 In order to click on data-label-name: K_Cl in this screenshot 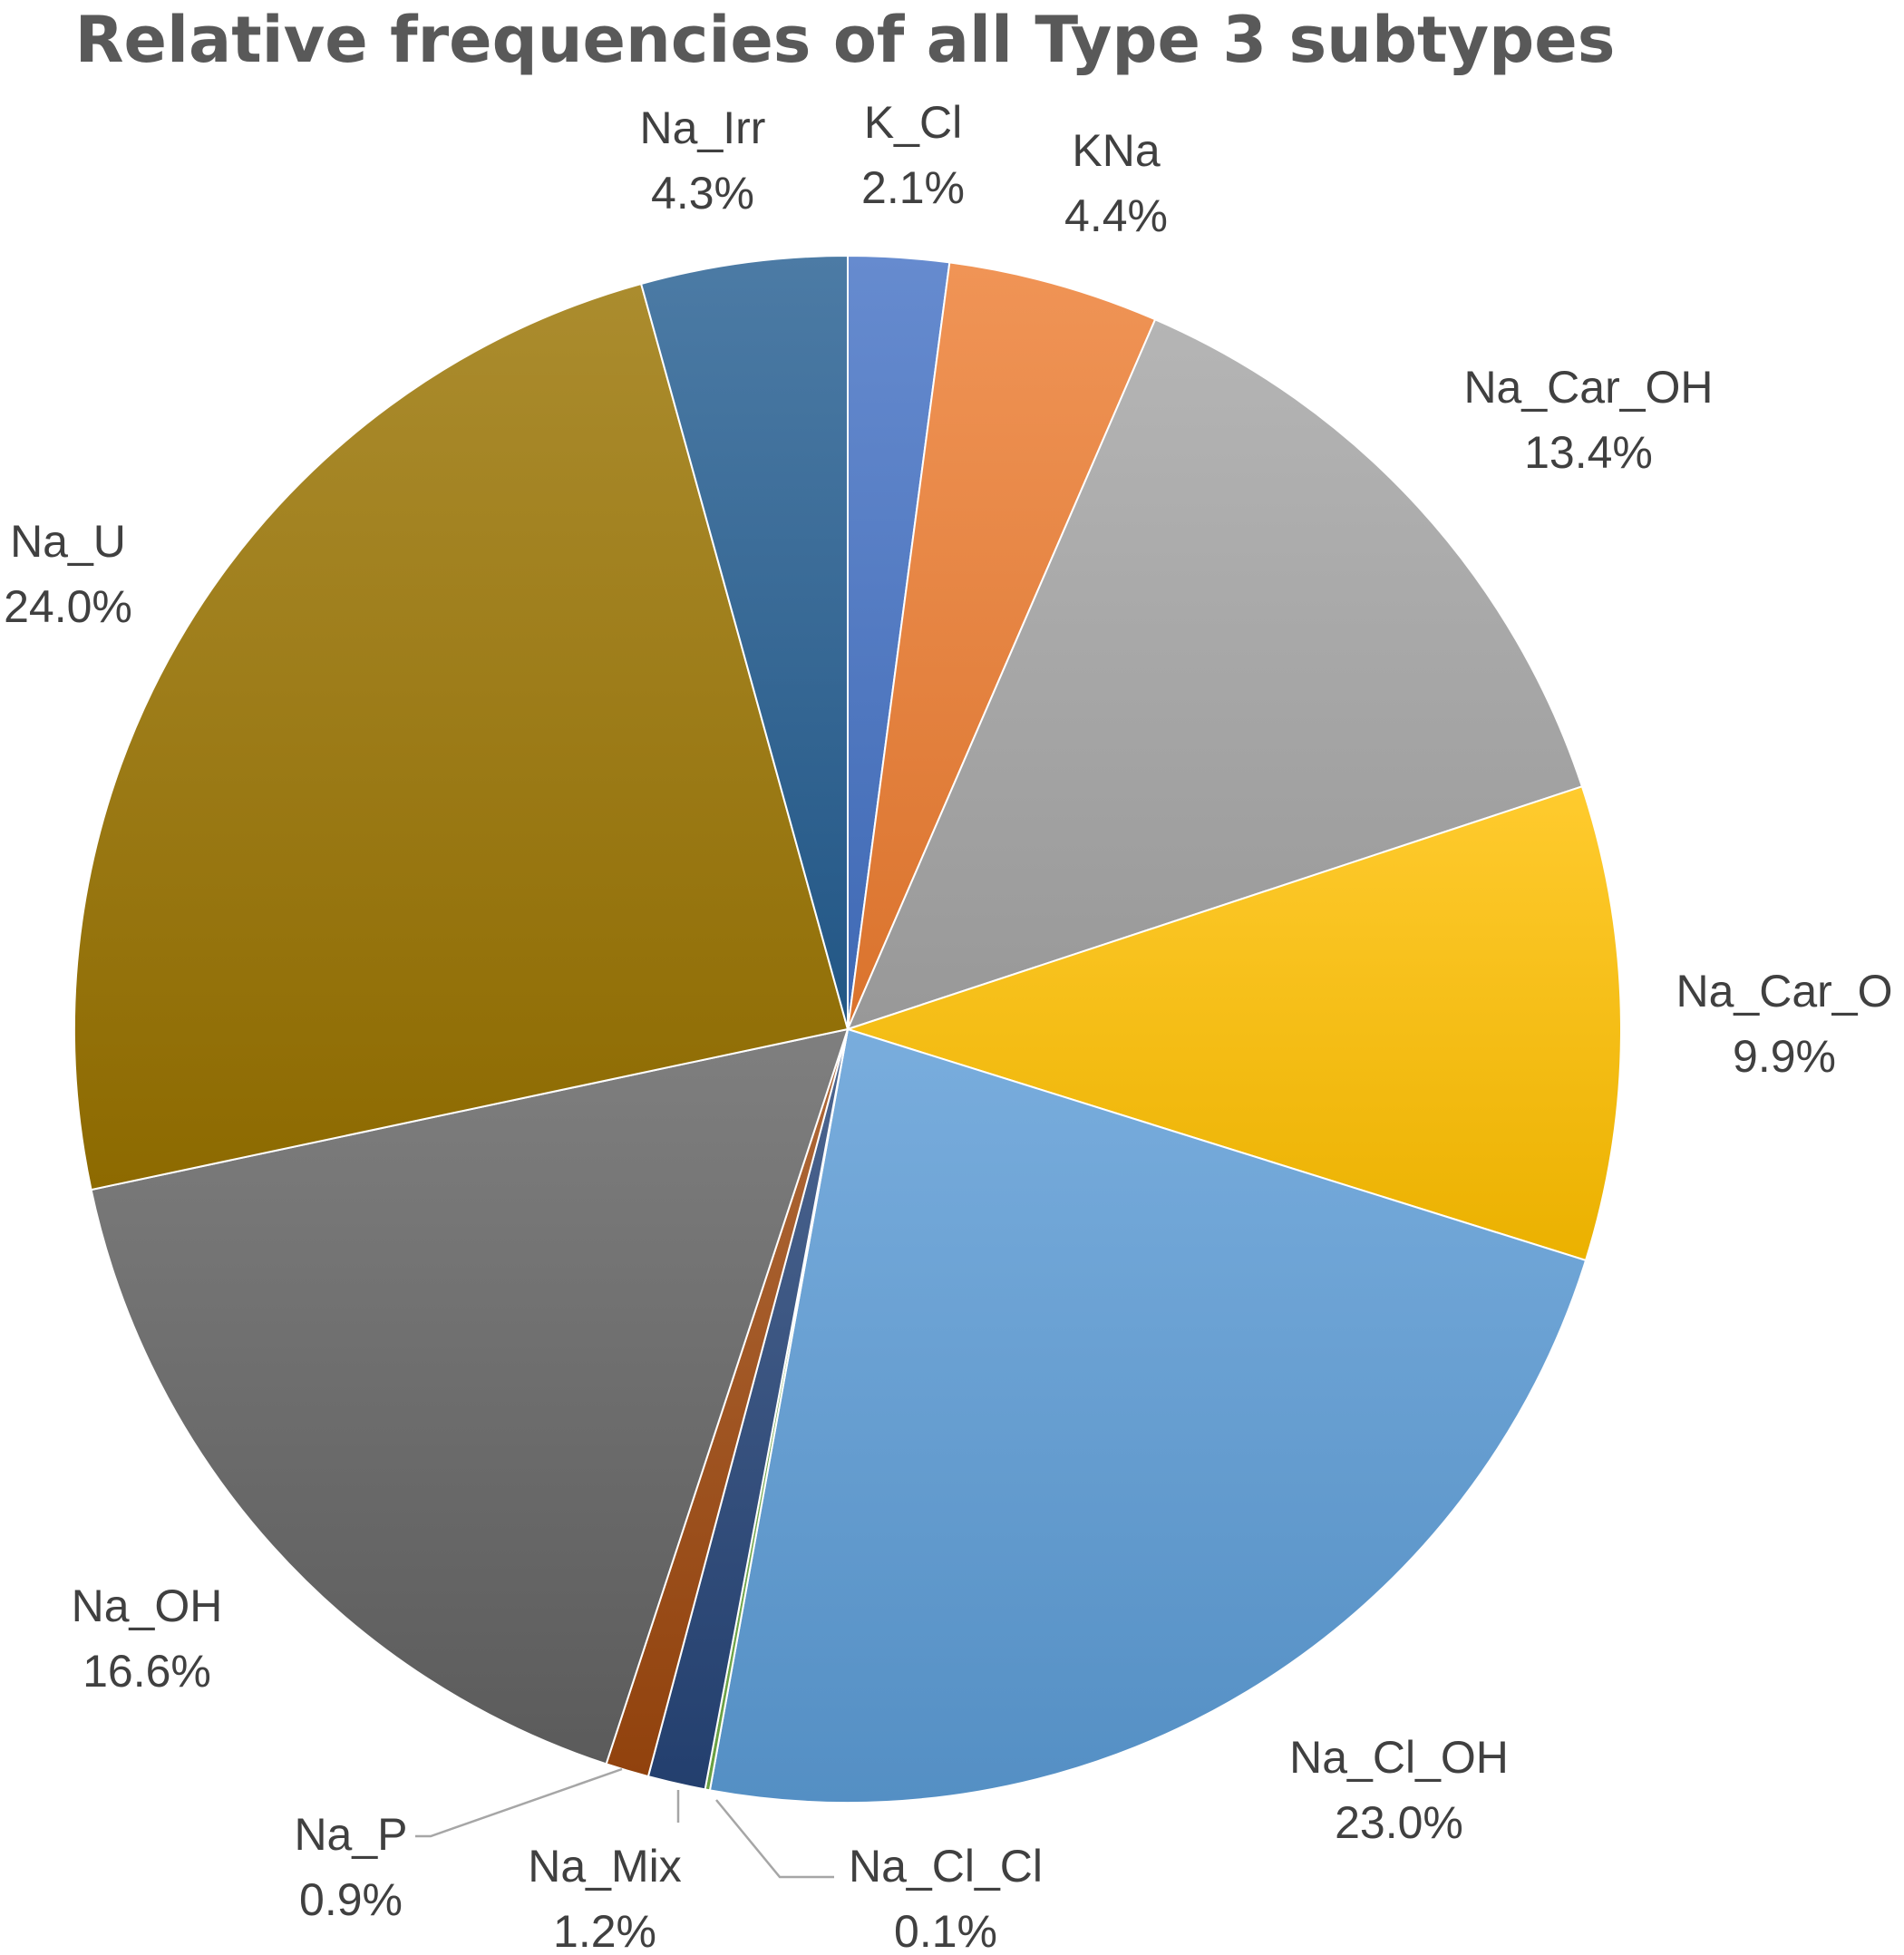, I will do `click(913, 122)`.